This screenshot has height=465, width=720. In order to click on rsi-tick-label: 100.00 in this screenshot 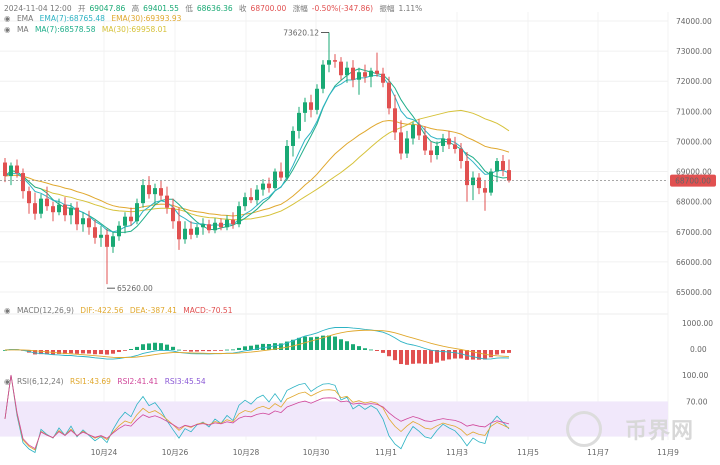, I will do `click(695, 375)`.